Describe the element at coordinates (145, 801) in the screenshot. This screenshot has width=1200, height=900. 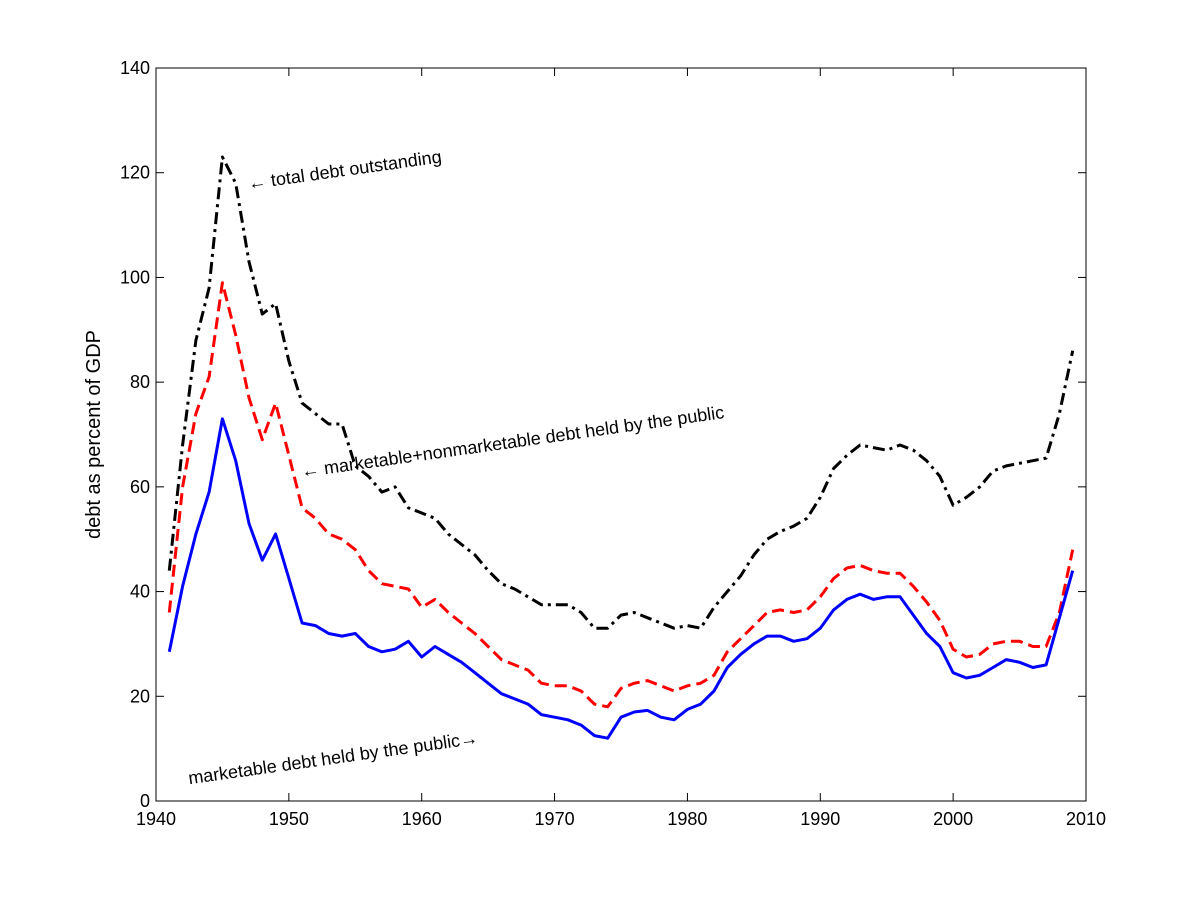
I see `y-tick-label: 0` at that location.